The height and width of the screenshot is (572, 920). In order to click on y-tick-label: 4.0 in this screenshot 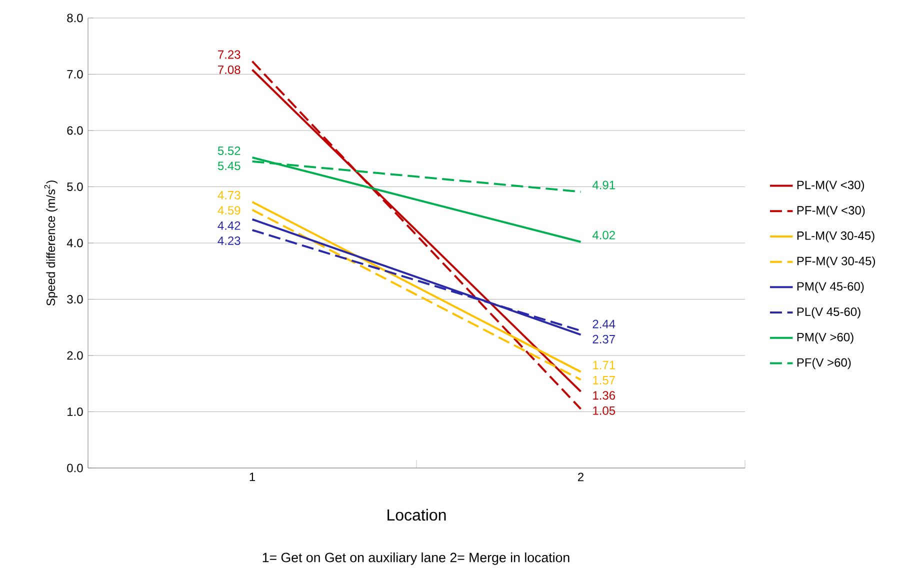, I will do `click(74, 243)`.